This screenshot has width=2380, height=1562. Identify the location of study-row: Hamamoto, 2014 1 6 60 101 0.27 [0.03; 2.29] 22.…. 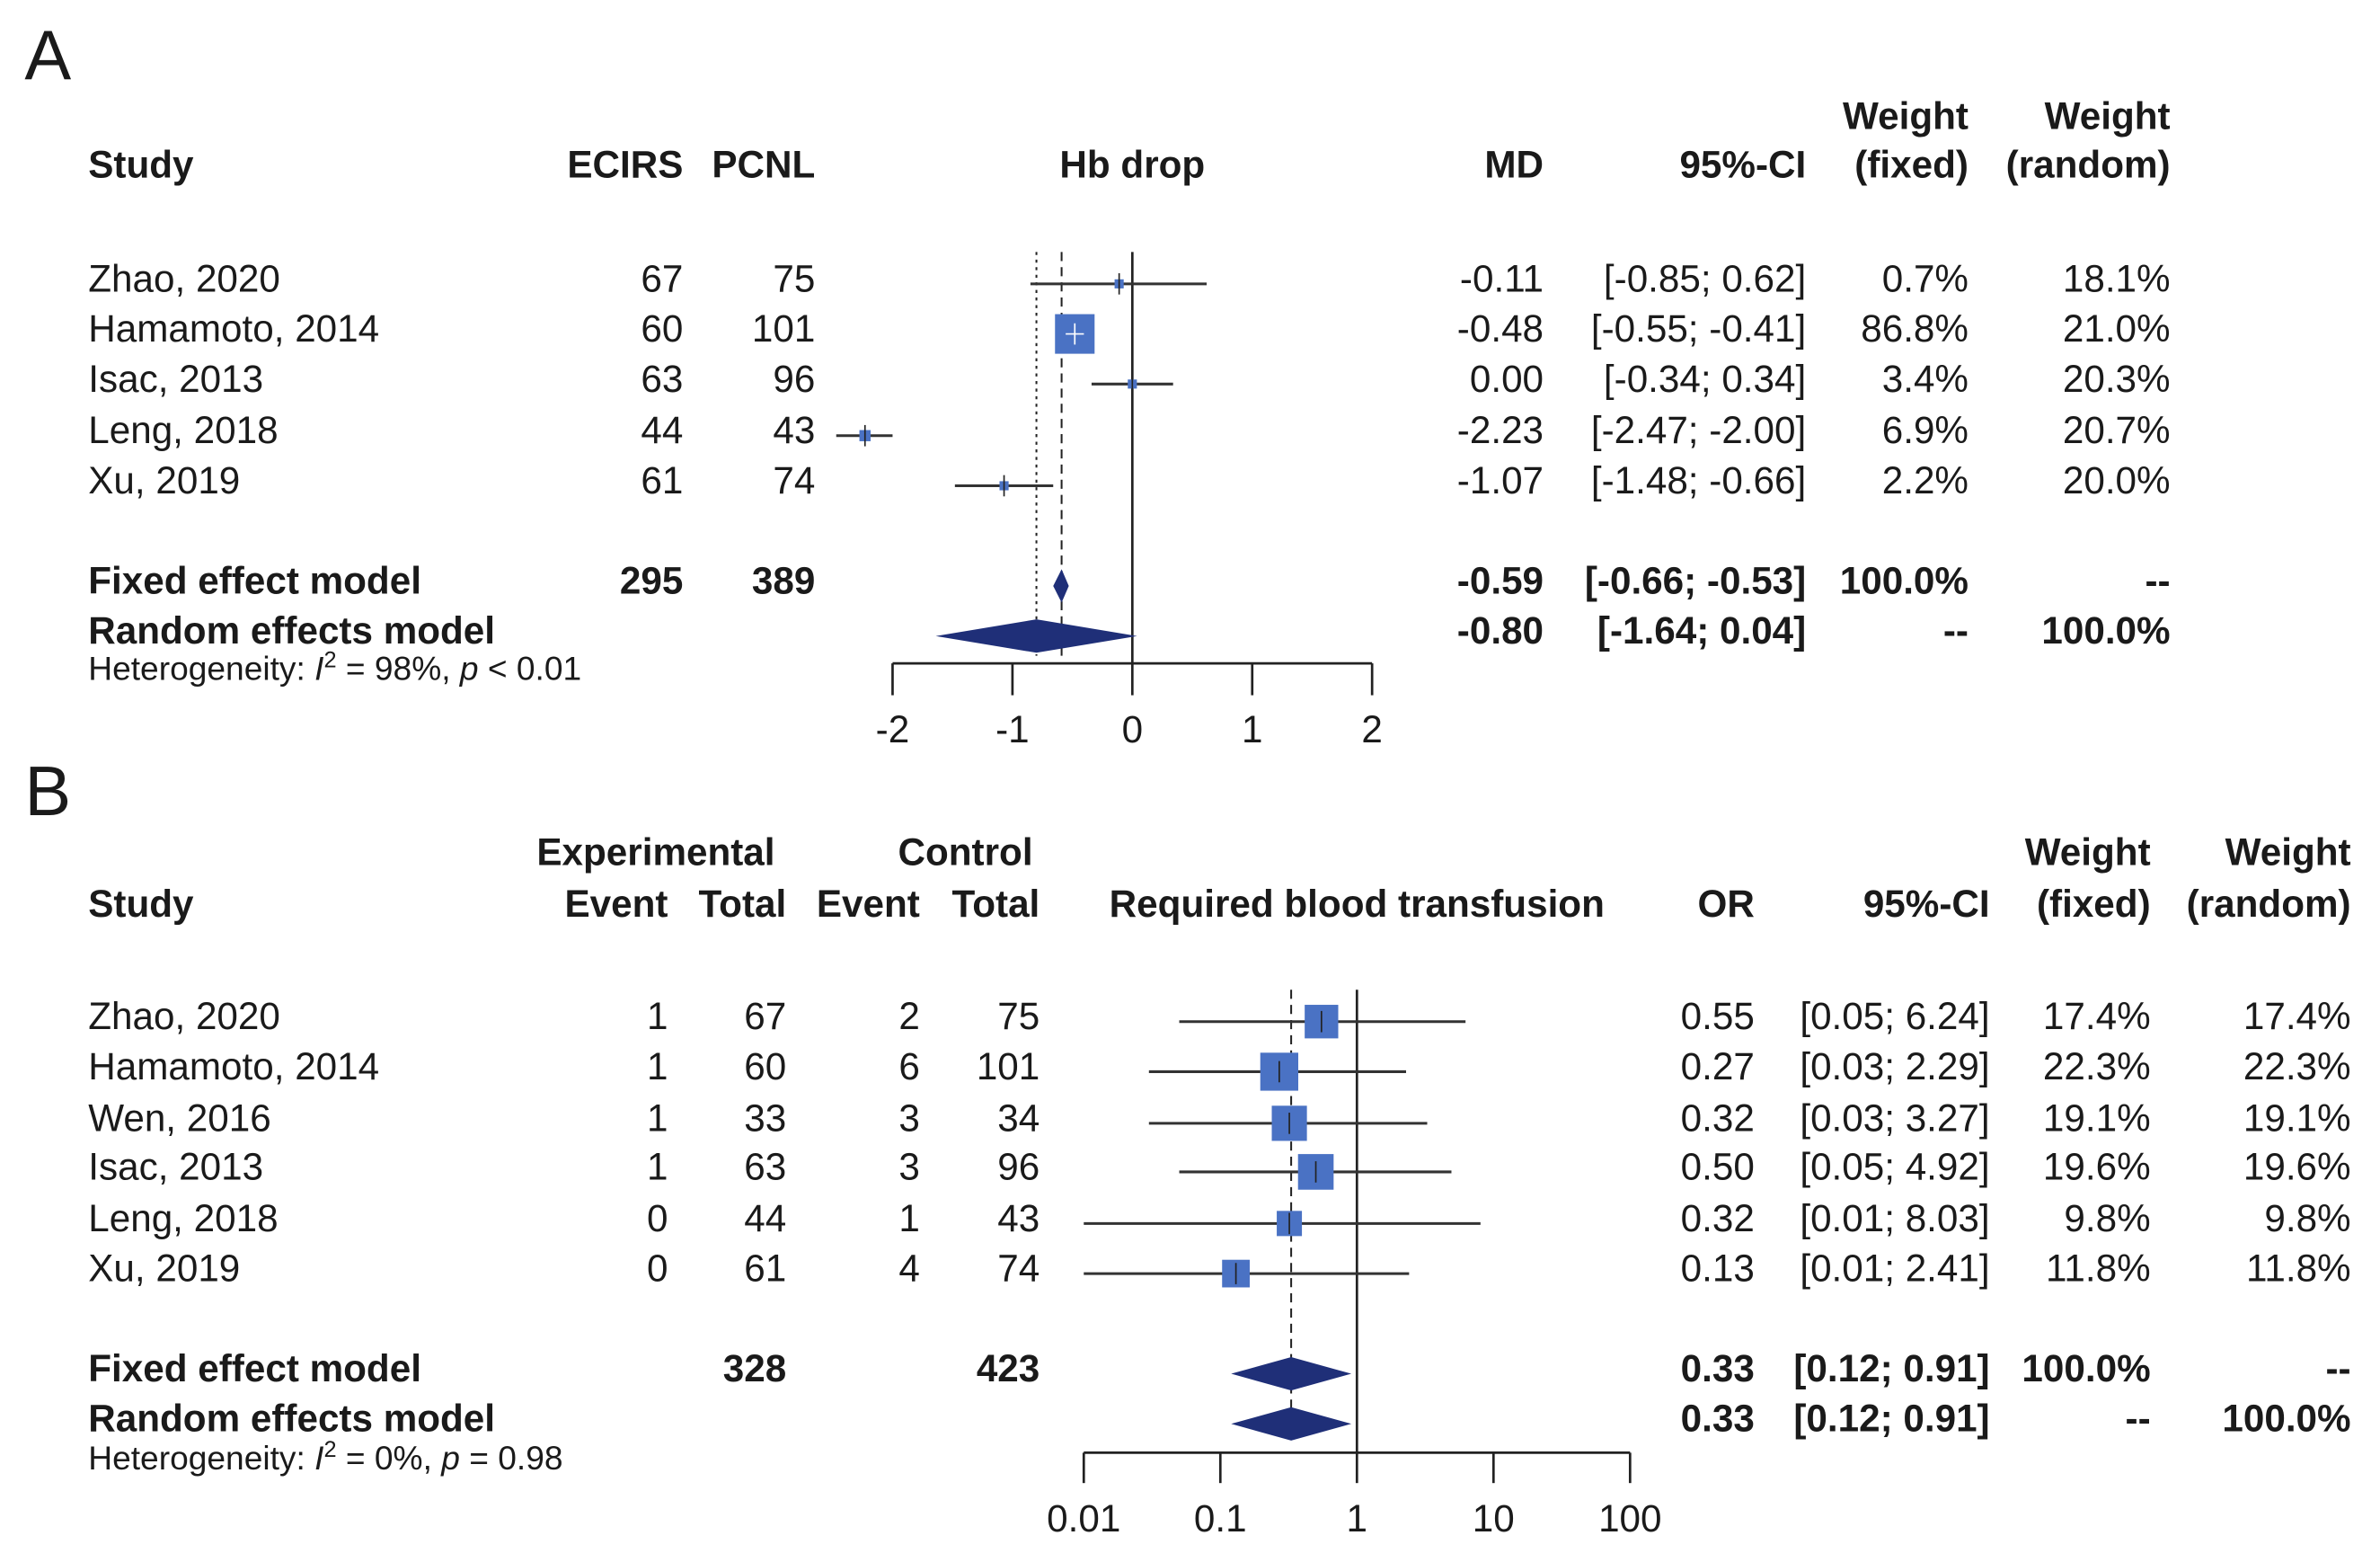
(1219, 1068).